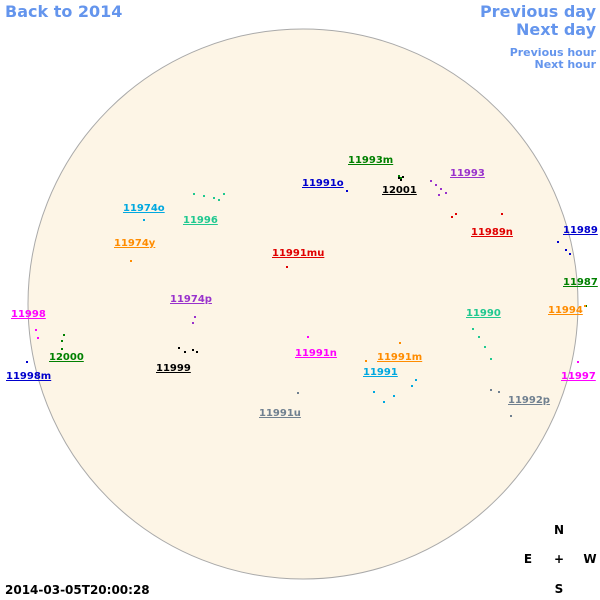 This screenshot has width=600, height=600. Describe the element at coordinates (565, 310) in the screenshot. I see `region-label: 11994` at that location.